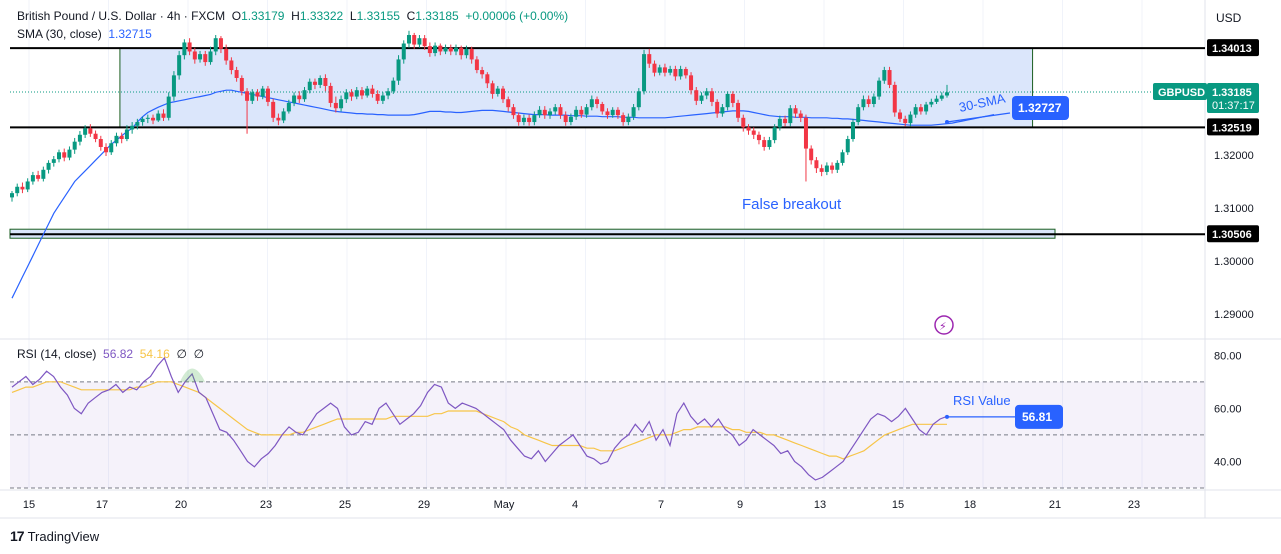 This screenshot has width=1281, height=554. Describe the element at coordinates (1039, 416) in the screenshot. I see `rsi-tag-bg` at that location.